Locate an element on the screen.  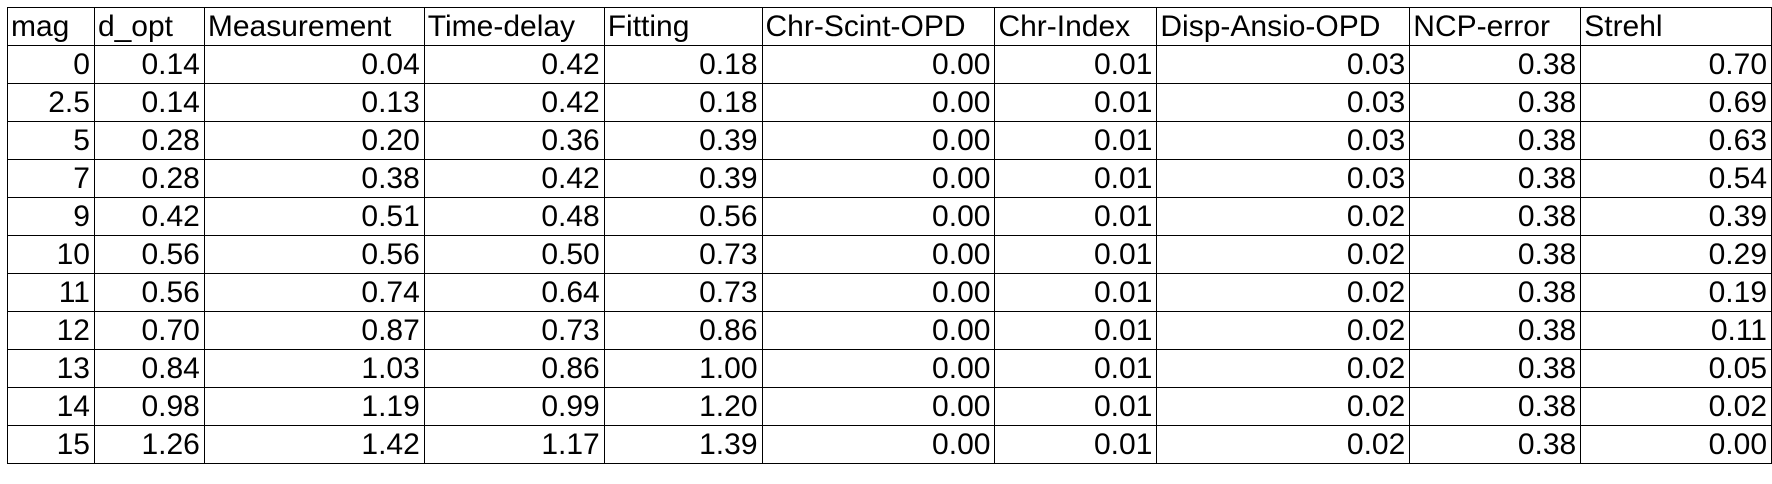
cell-mag: 12 is located at coordinates (51, 330).